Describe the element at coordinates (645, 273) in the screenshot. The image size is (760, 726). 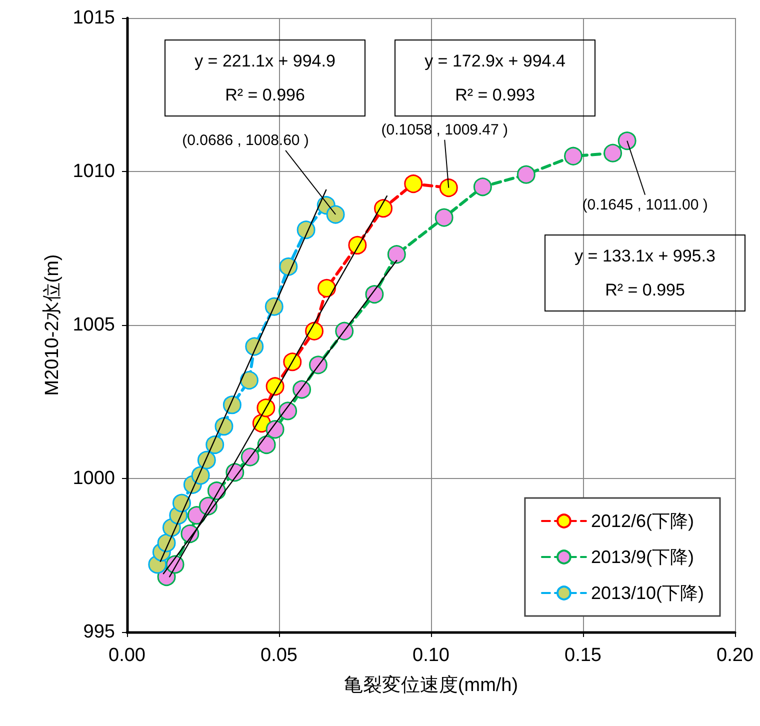
I see `annotation: y = 133.1x + 995.3 R² = 0.995` at that location.